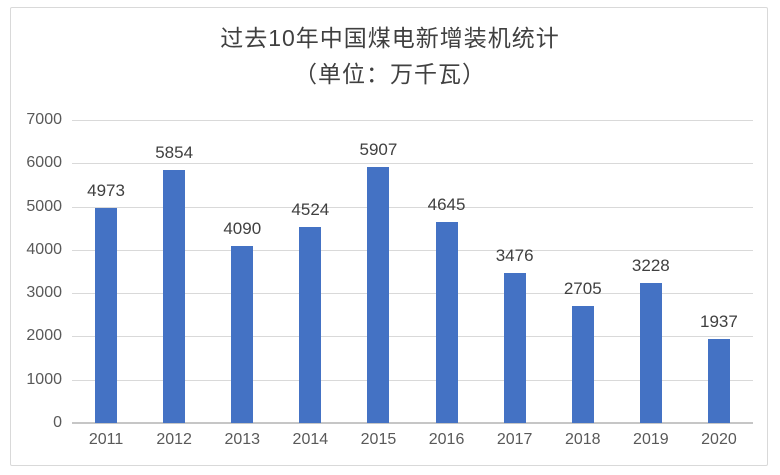 The image size is (780, 475). Describe the element at coordinates (44, 119) in the screenshot. I see `y-tick-label: 7000` at that location.